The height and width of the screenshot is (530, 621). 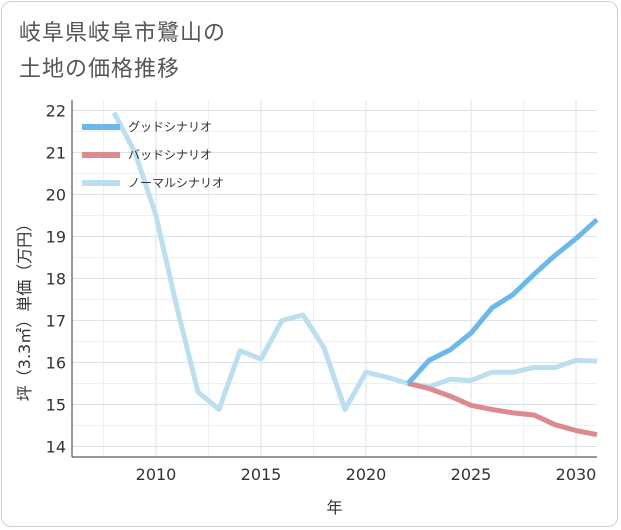 I want to click on legend-label: バッドシナリオ, so click(x=170, y=155).